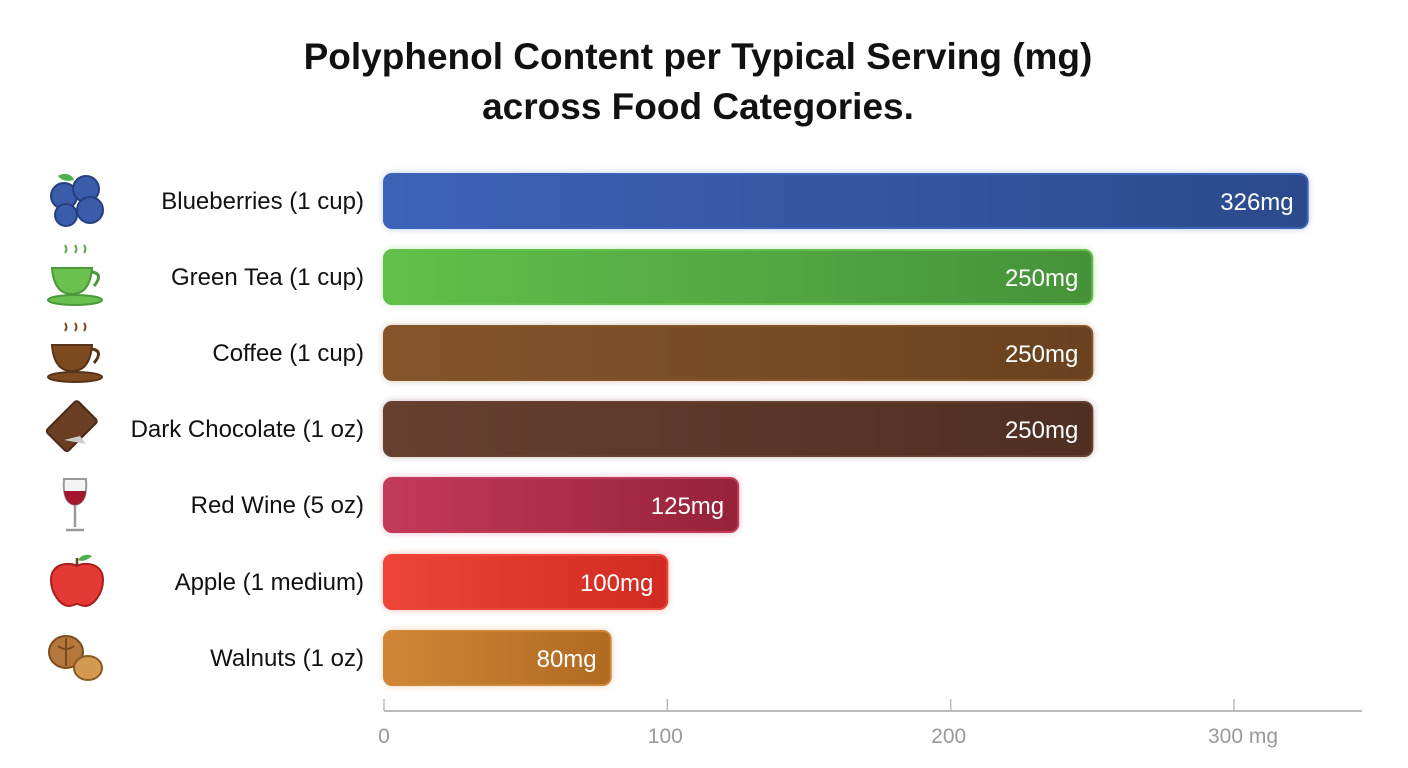 The width and height of the screenshot is (1408, 768). What do you see at coordinates (1243, 736) in the screenshot?
I see `x-tick-label: 300 mg` at bounding box center [1243, 736].